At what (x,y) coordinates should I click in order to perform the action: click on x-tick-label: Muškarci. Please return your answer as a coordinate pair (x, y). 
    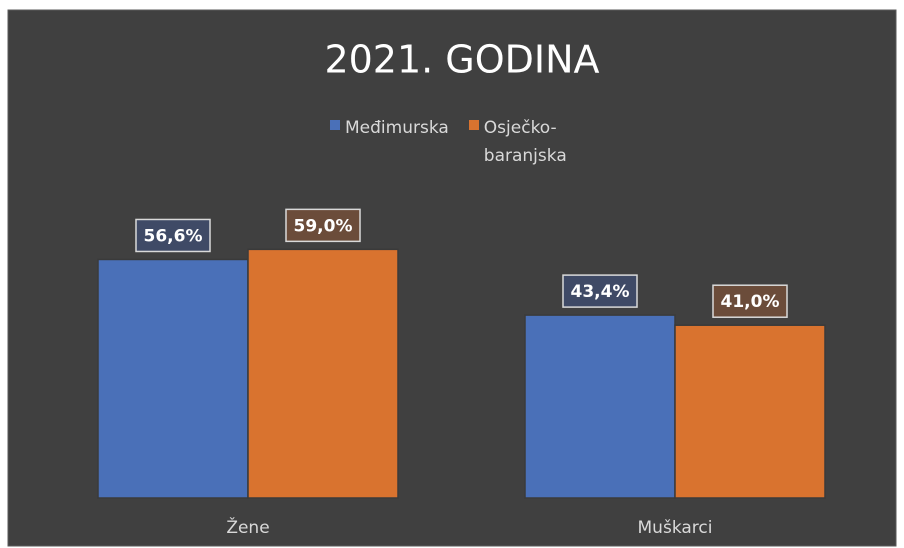
    Looking at the image, I should click on (675, 528).